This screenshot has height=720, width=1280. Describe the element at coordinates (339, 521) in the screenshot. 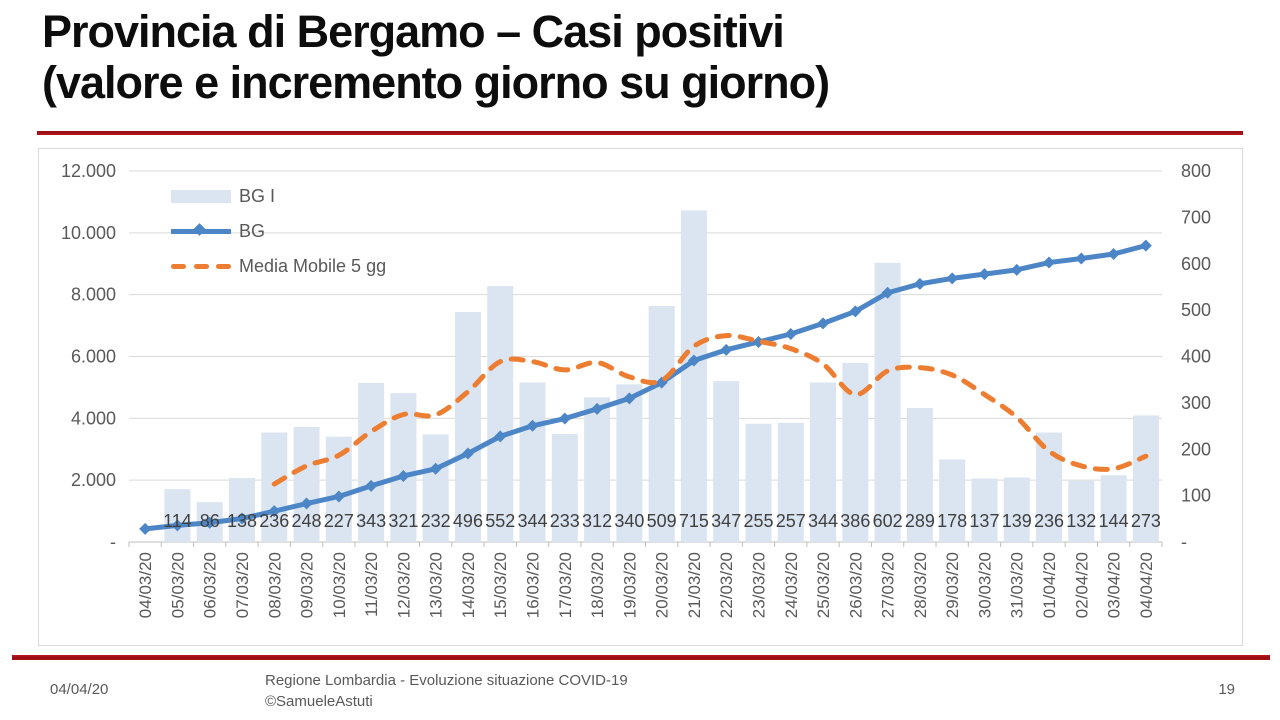

I see `bar-data-label: 227` at that location.